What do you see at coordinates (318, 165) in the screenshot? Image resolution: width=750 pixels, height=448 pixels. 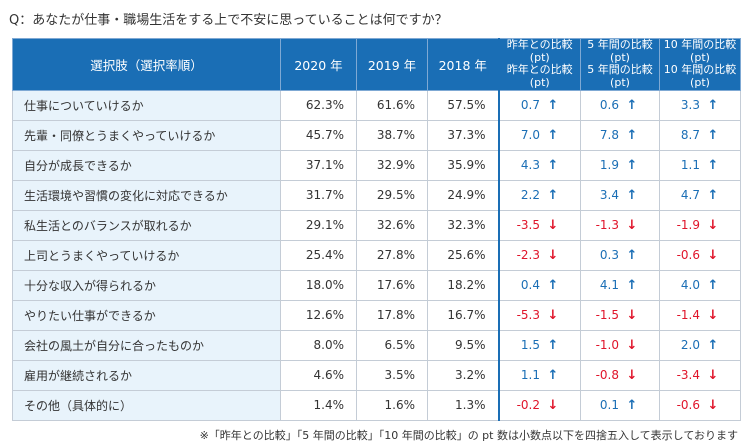 I see `value-cell: 37.1%` at bounding box center [318, 165].